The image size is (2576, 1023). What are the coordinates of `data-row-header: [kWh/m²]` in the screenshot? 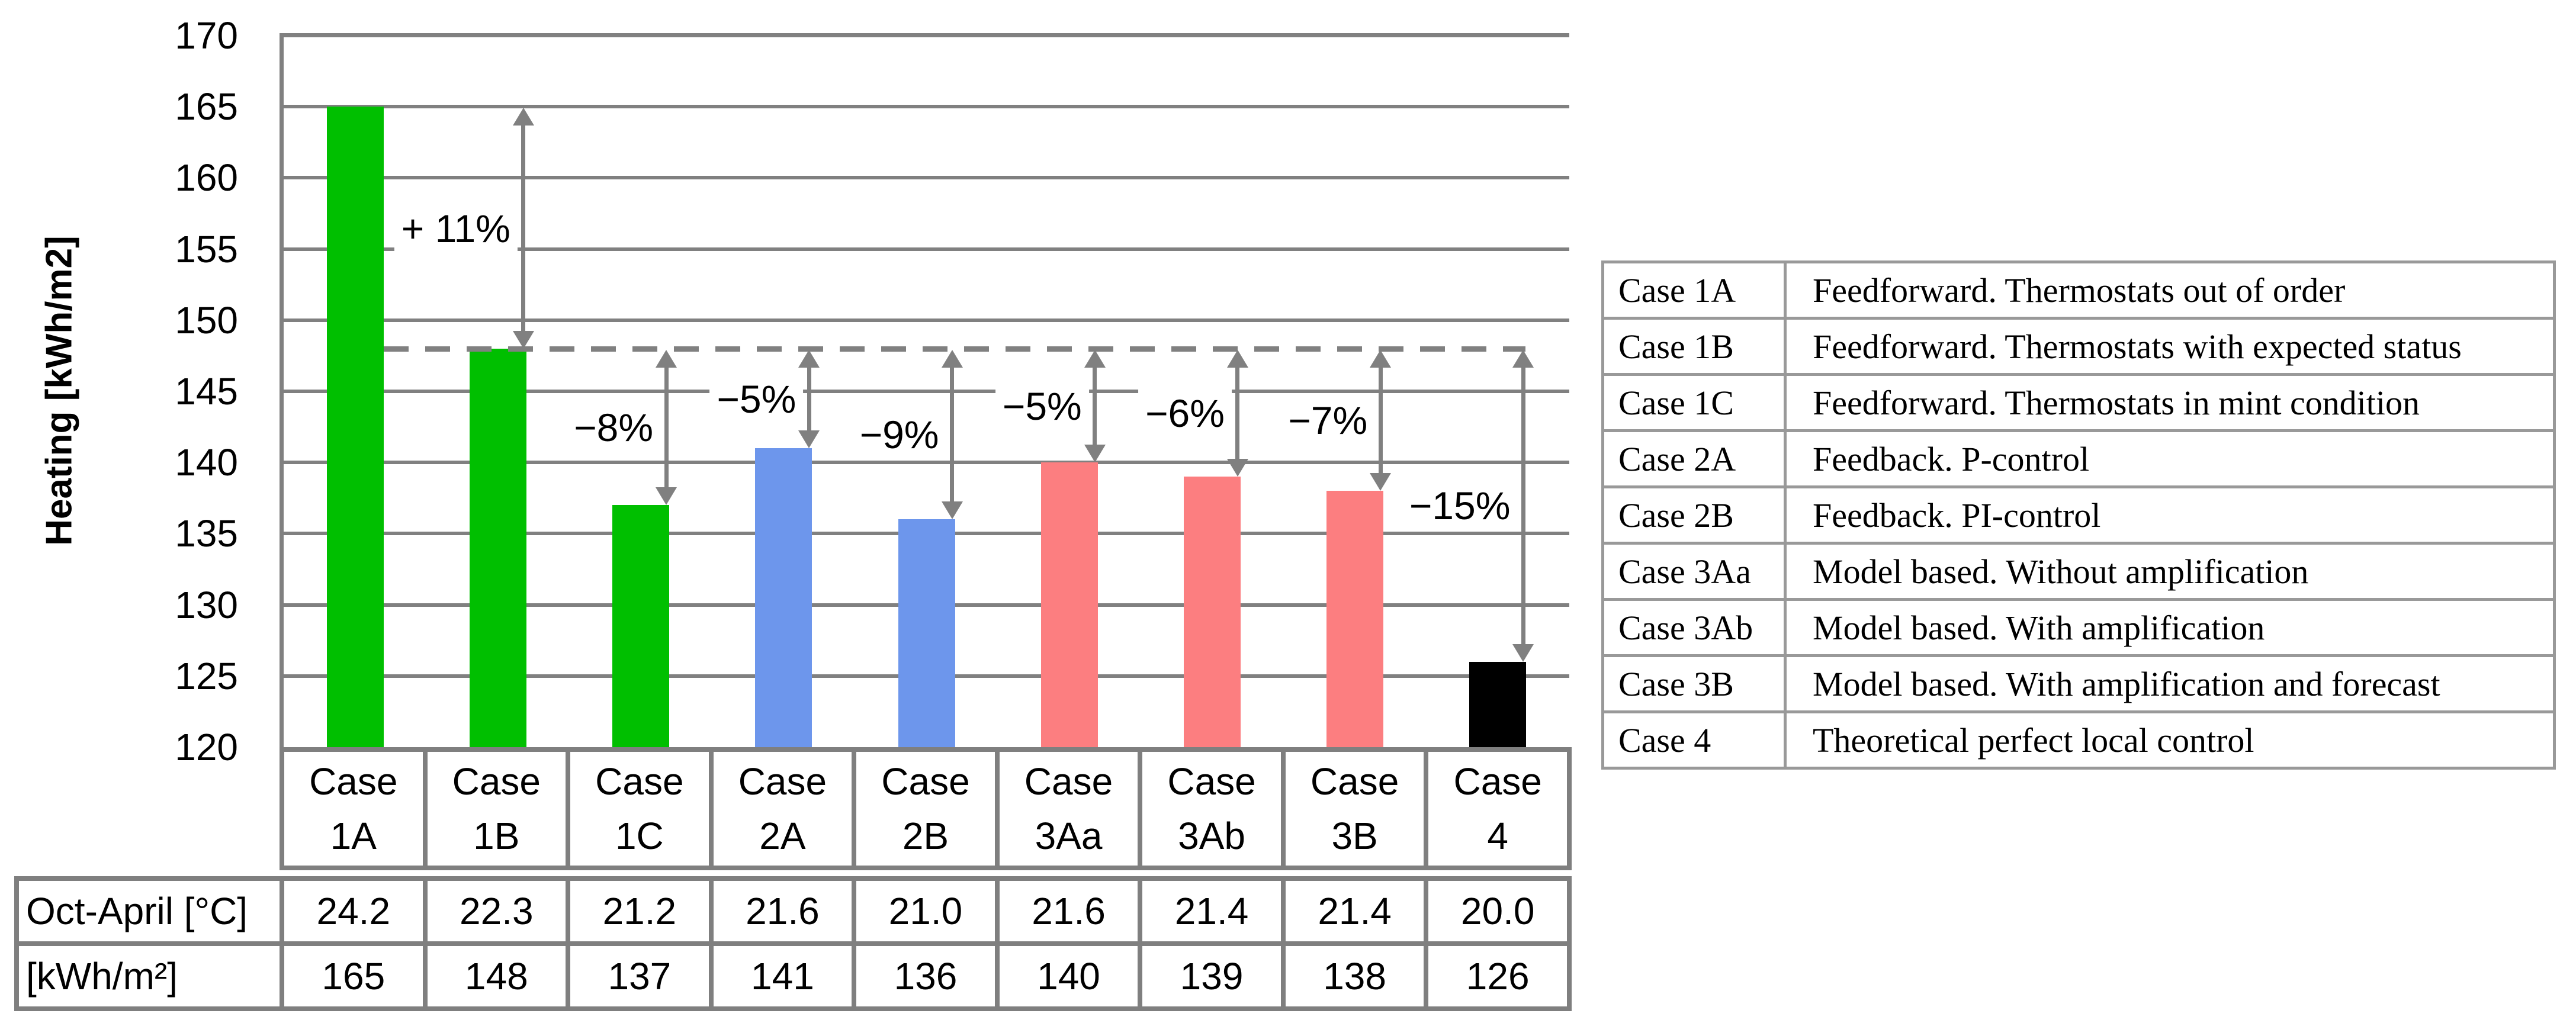 It's located at (149, 976).